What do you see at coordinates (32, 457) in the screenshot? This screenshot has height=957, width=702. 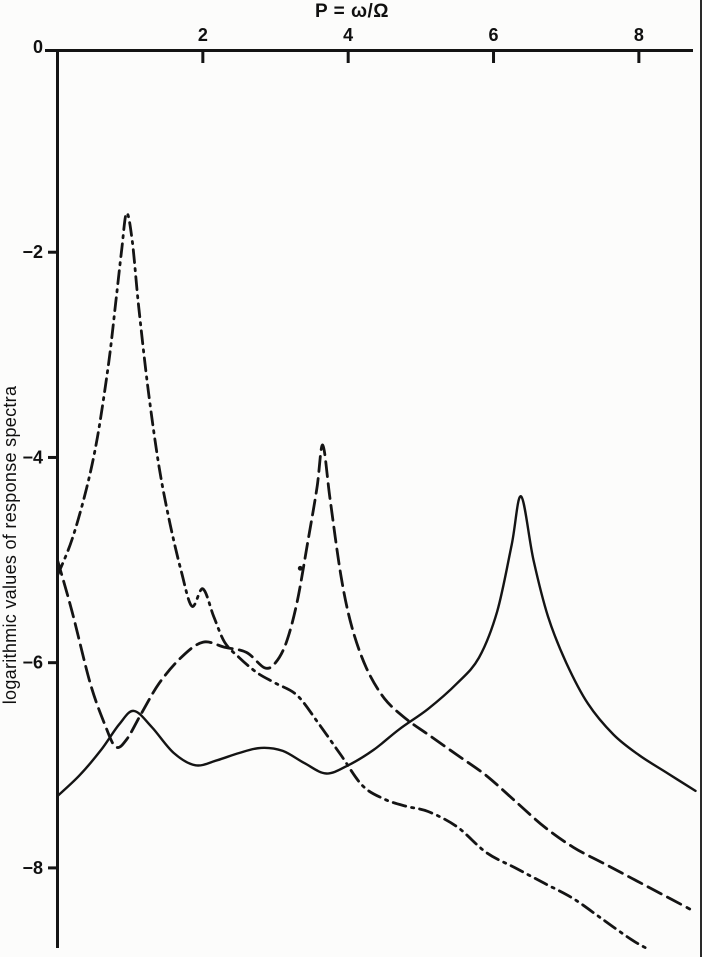 I see `y-tick-label: −4` at bounding box center [32, 457].